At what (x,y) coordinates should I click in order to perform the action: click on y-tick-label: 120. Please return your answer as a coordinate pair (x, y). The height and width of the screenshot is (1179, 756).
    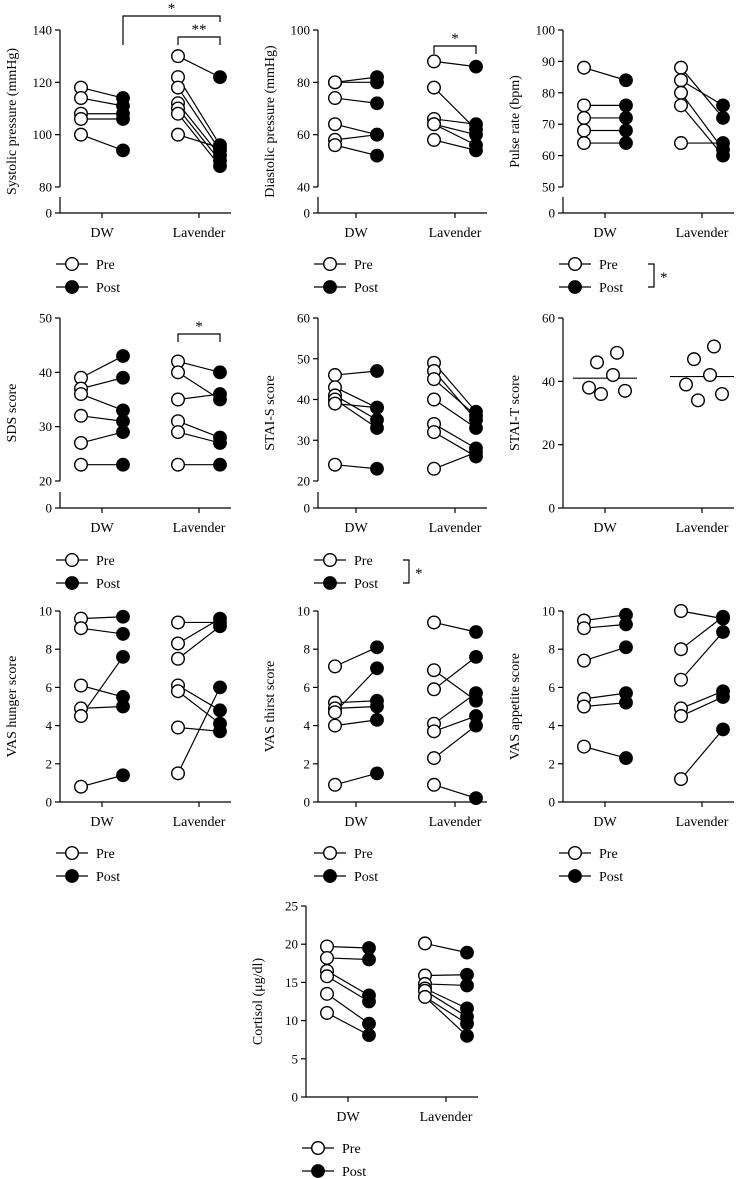
    Looking at the image, I should click on (43, 82).